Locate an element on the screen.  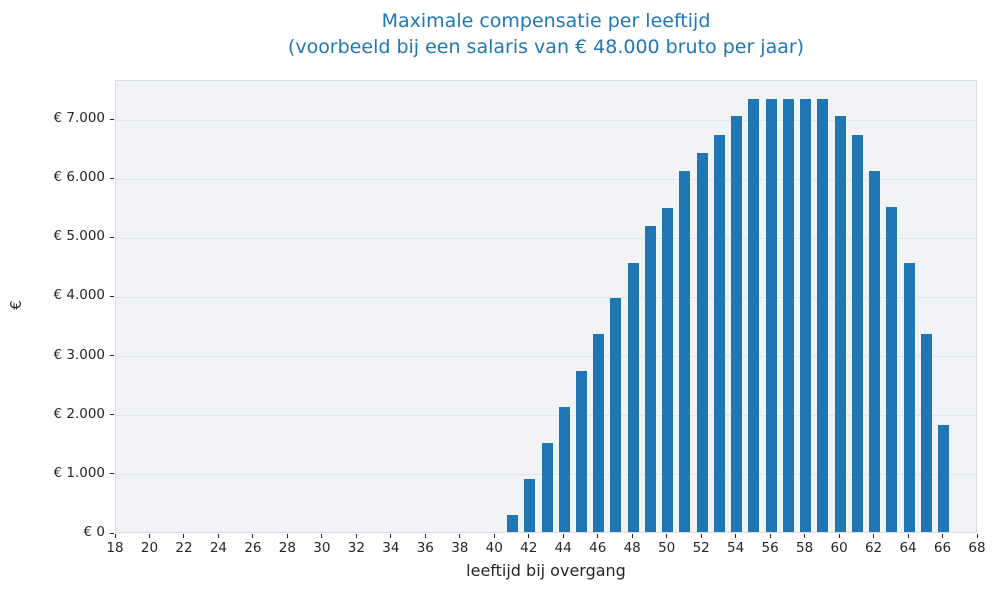
x-tick-label-66: 66 is located at coordinates (942, 548).